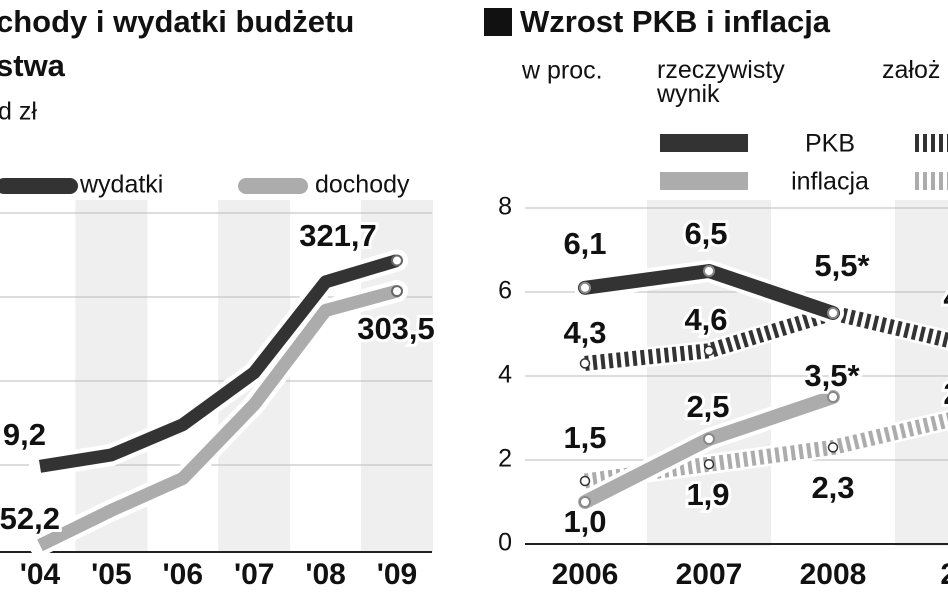  I want to click on data-label: 4, so click(945, 297).